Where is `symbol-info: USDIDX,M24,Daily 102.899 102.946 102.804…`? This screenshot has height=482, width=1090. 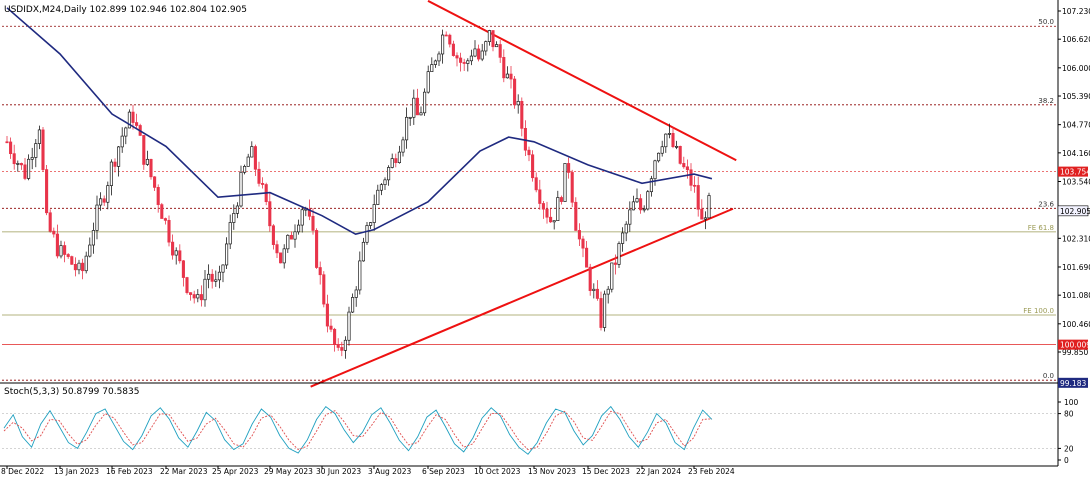
symbol-info: USDIDX,M24,Daily 102.899 102.946 102.804… is located at coordinates (125, 10).